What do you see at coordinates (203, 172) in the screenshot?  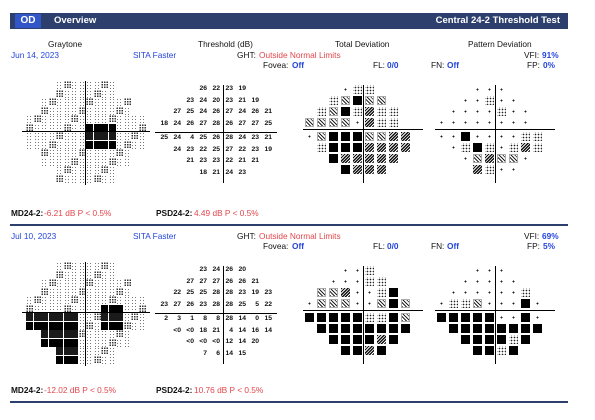 I see `threshold-value: 18` at bounding box center [203, 172].